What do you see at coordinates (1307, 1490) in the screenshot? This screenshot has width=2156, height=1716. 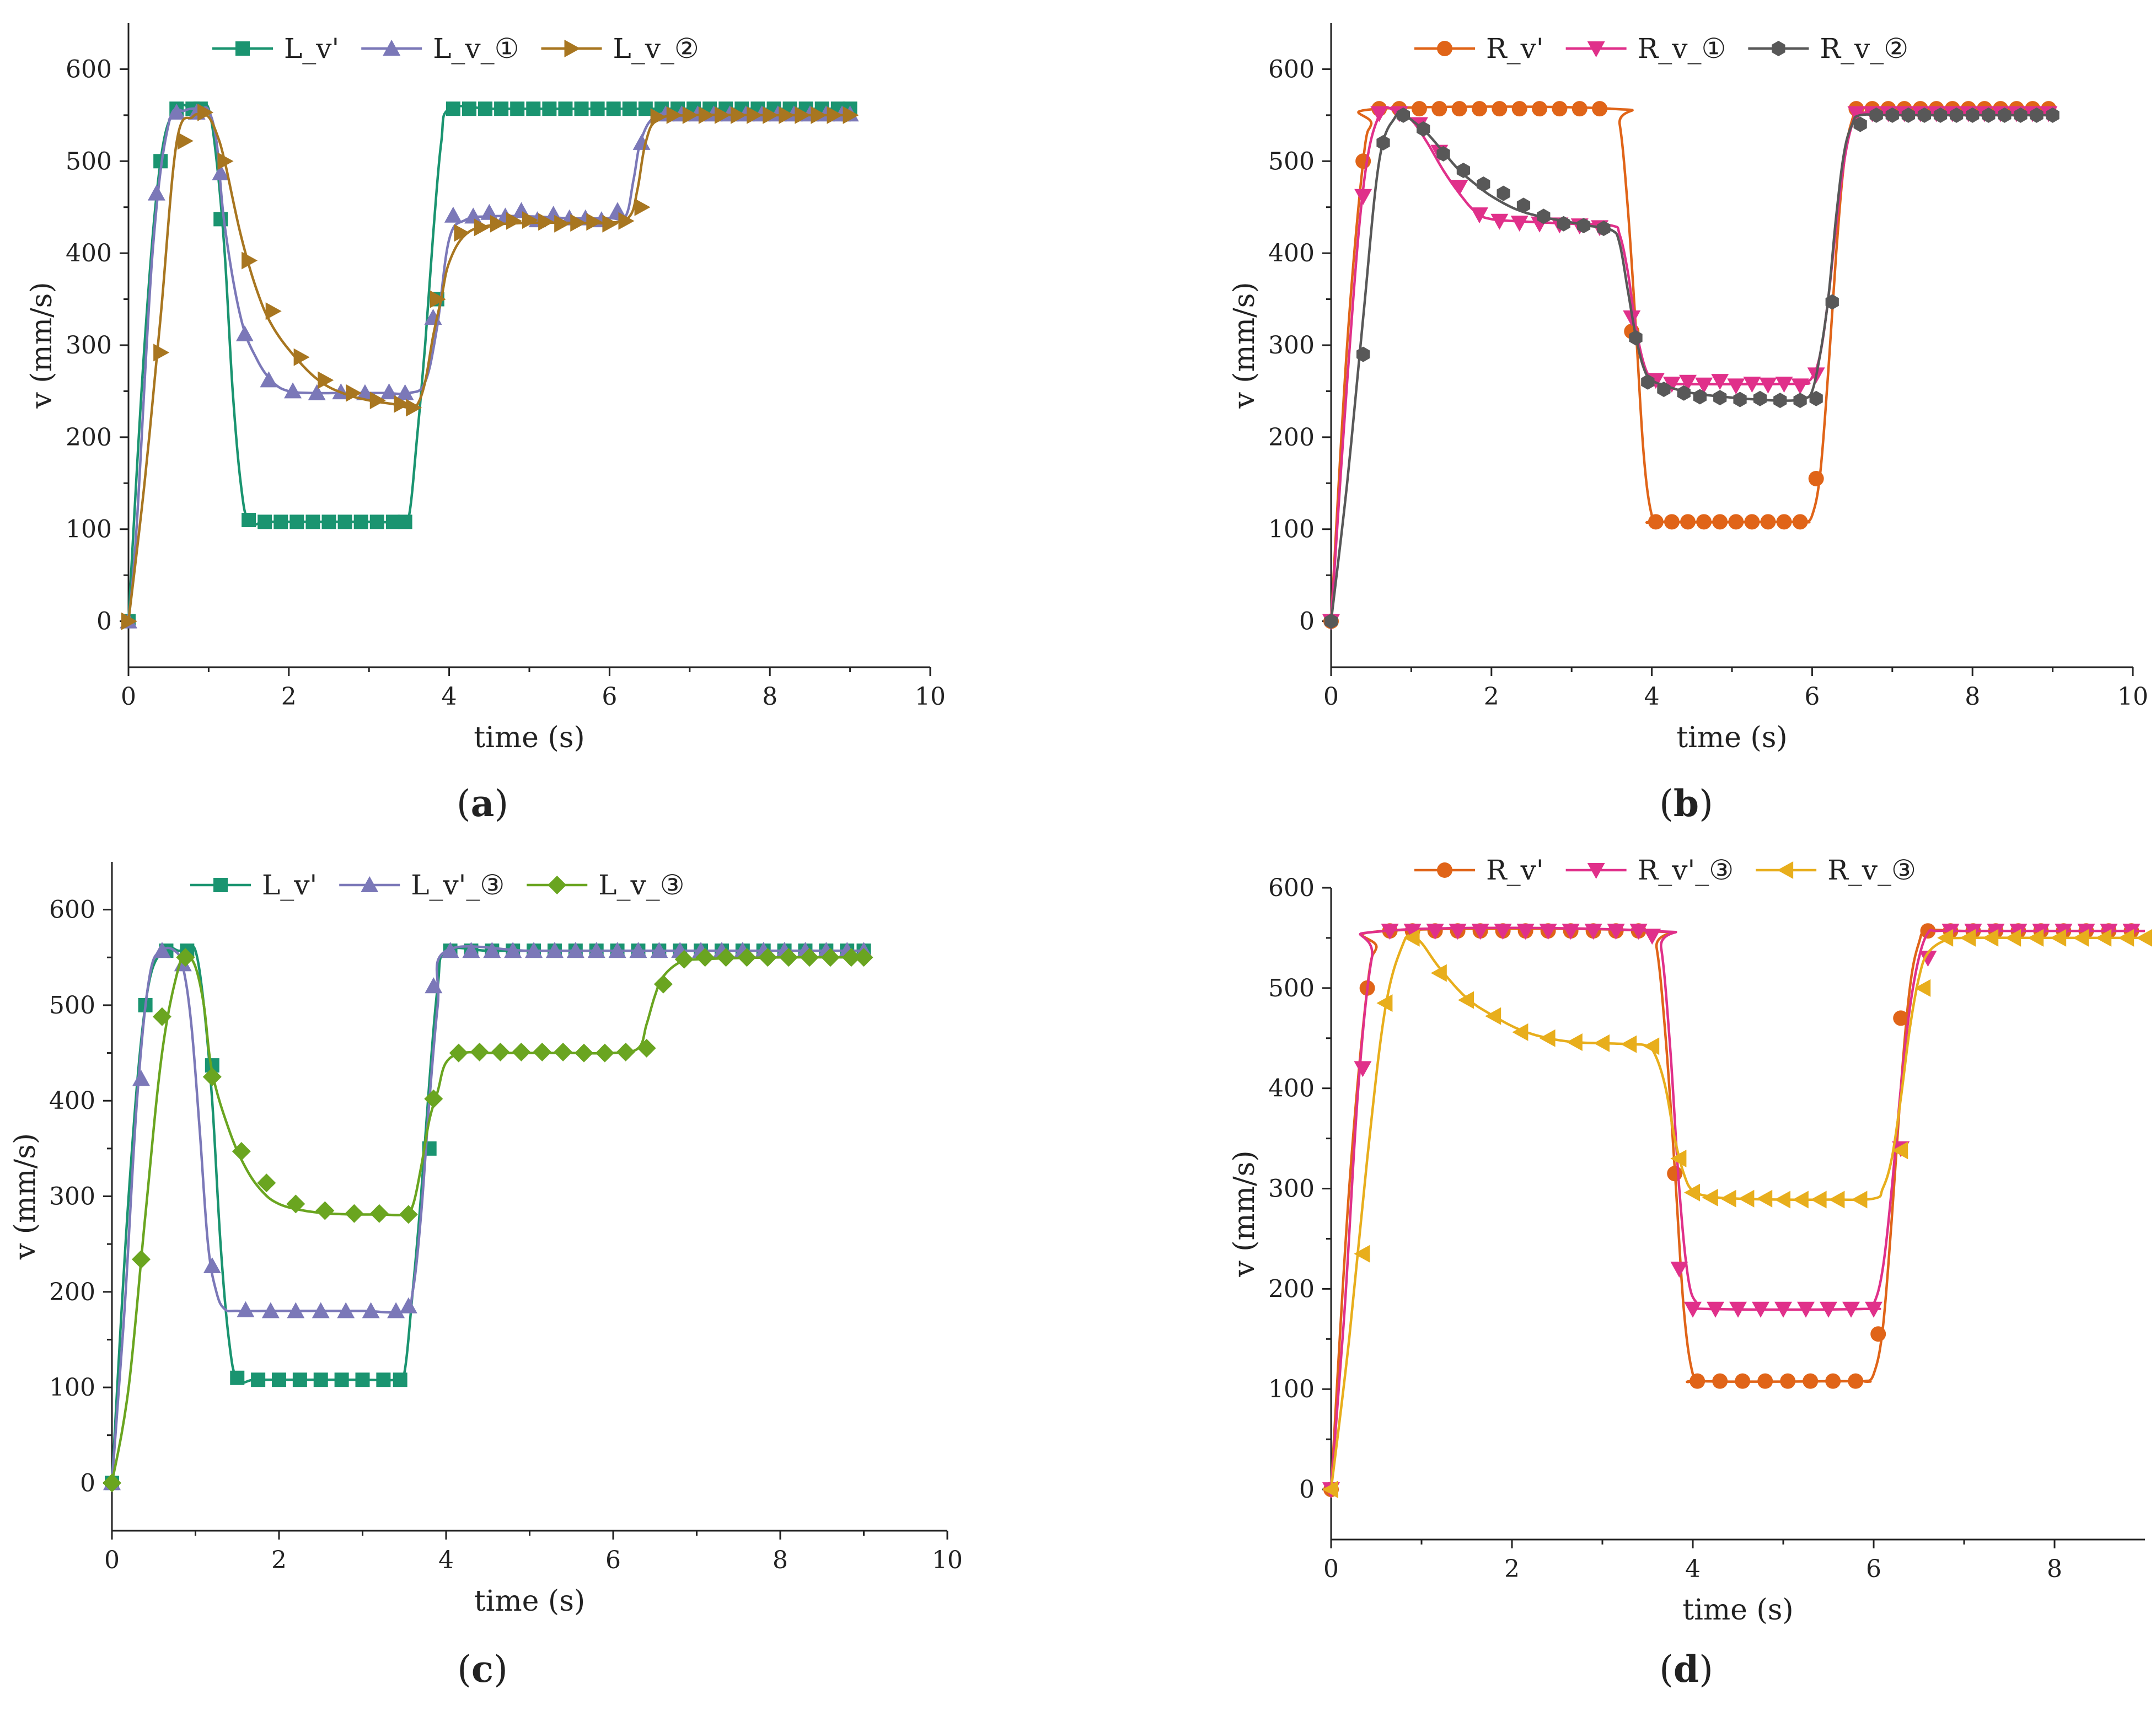 I see `y-tick-label: 0` at bounding box center [1307, 1490].